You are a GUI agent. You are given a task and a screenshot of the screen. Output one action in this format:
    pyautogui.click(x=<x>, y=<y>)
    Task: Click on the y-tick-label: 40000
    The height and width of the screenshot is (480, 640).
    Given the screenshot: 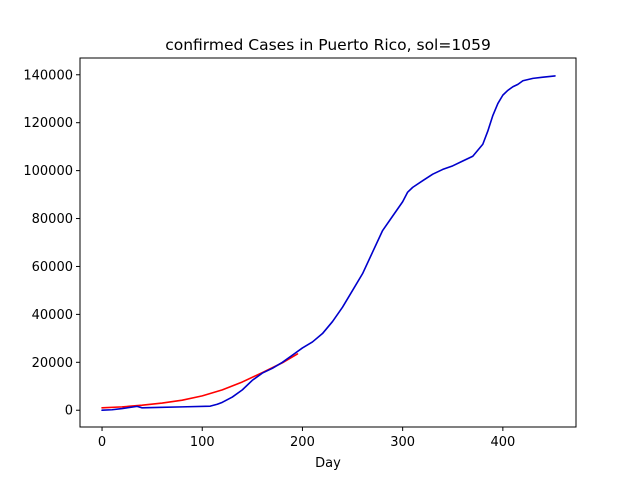 What is the action you would take?
    pyautogui.click(x=52, y=315)
    